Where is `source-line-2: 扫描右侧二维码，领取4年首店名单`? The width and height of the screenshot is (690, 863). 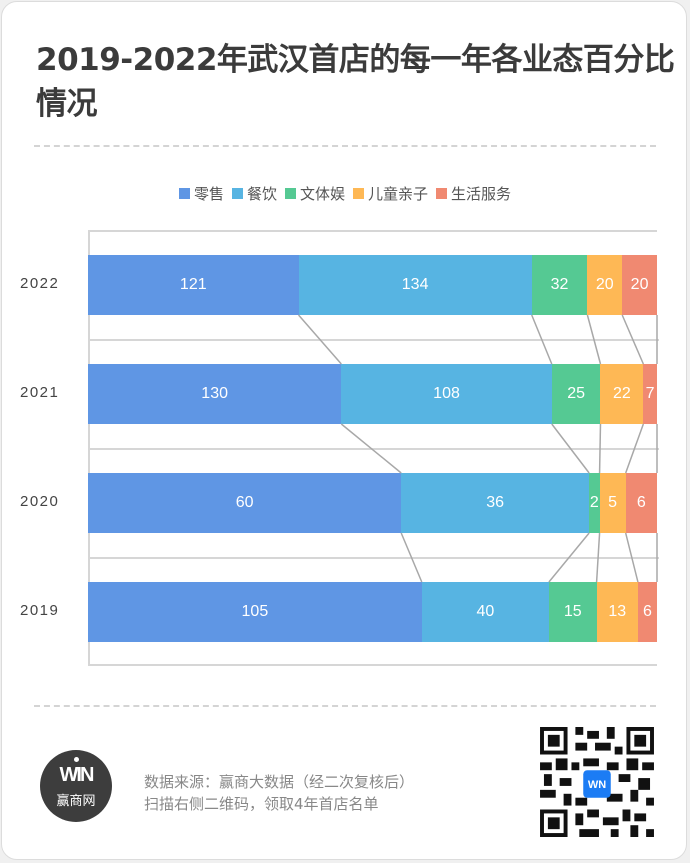 source-line-2: 扫描右侧二维码，领取4年首店名单 is located at coordinates (261, 804).